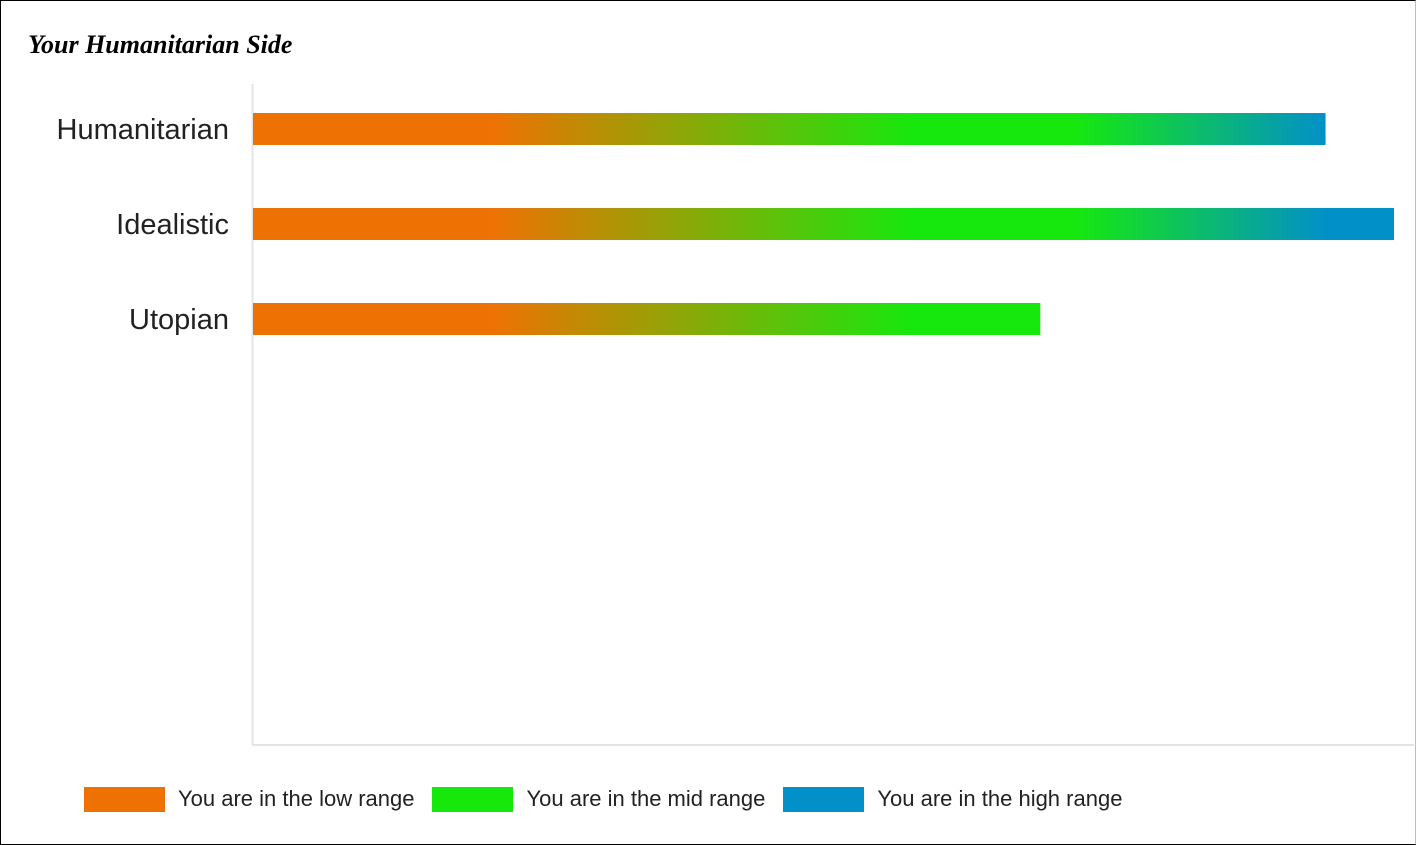 The height and width of the screenshot is (845, 1416). Describe the element at coordinates (823, 224) in the screenshot. I see `bar-idealistic` at that location.